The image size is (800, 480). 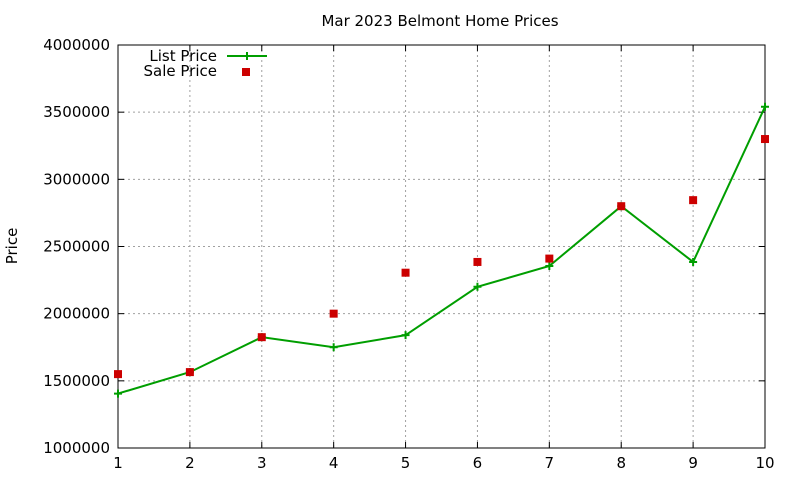 What do you see at coordinates (246, 72) in the screenshot?
I see `legend-marker-sale-price` at bounding box center [246, 72].